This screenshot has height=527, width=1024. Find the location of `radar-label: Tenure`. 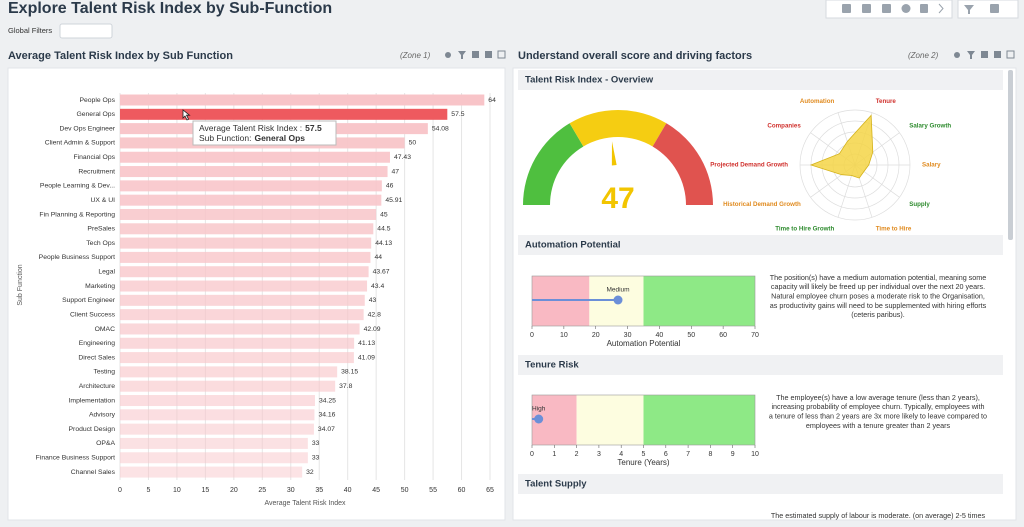

radar-label: Tenure is located at coordinates (886, 101).